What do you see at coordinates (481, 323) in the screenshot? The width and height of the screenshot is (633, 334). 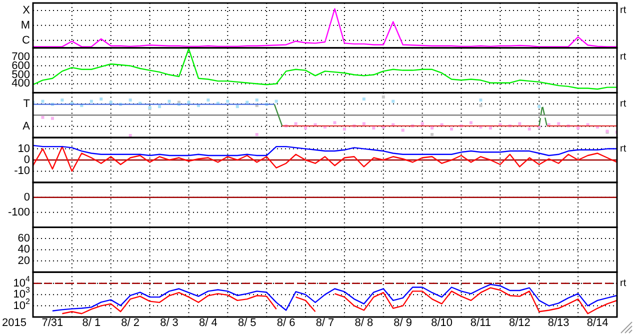 I see `x-tick-label: 8/11` at bounding box center [481, 323].